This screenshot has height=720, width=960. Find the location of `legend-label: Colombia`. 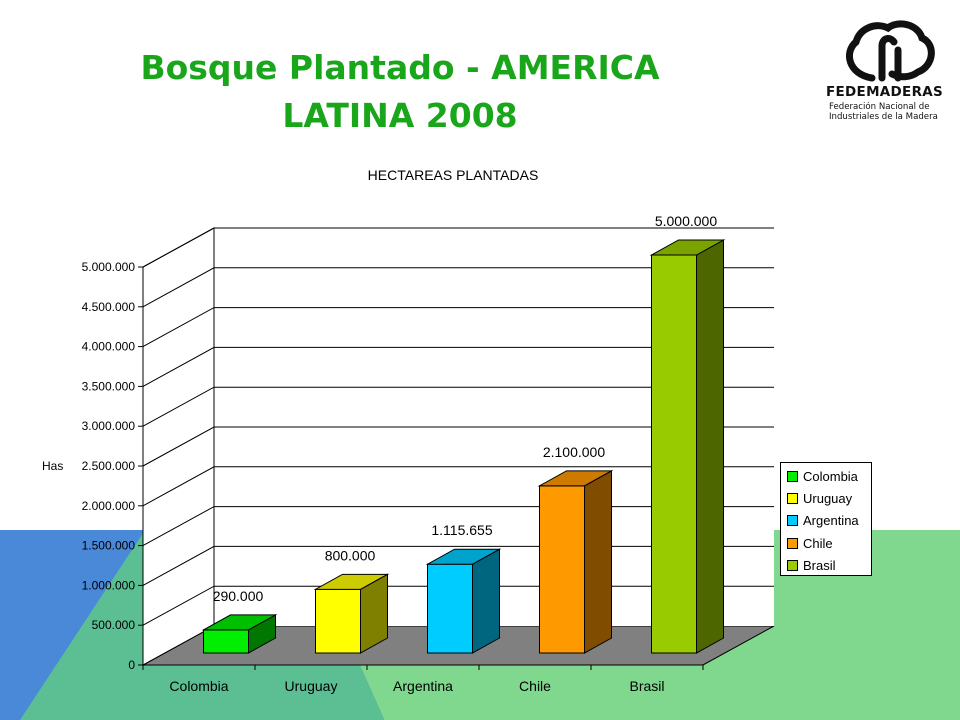

legend-label: Colombia is located at coordinates (830, 476).